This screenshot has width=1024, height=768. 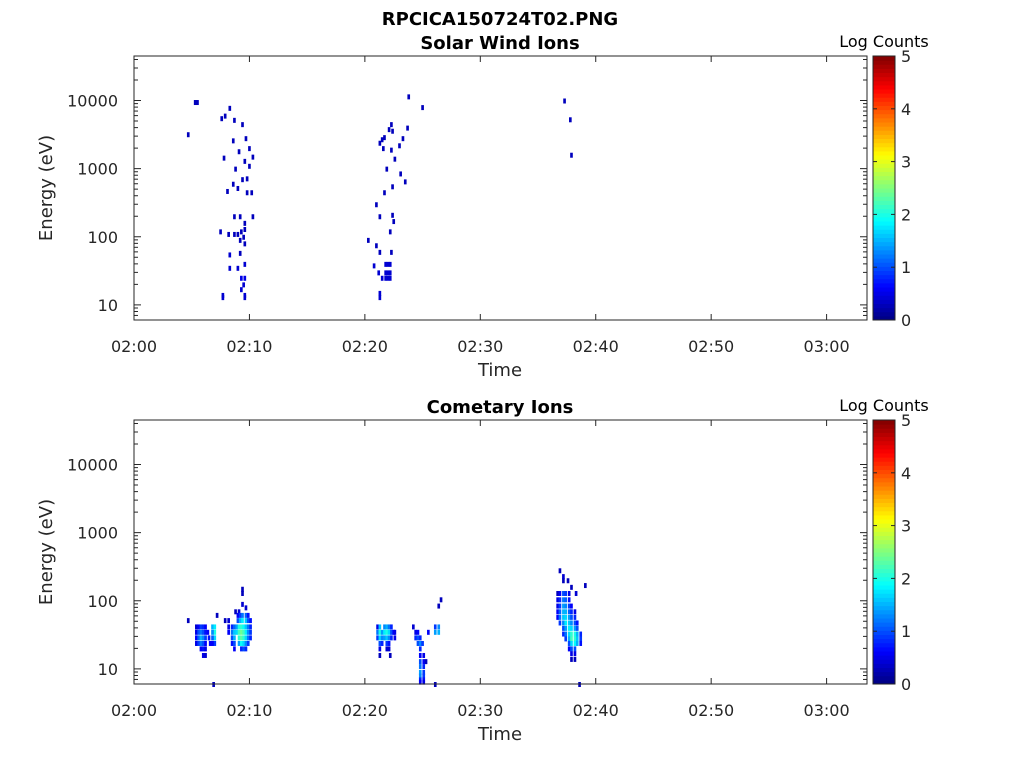 What do you see at coordinates (102, 601) in the screenshot?
I see `y-tick-label: 100` at bounding box center [102, 601].